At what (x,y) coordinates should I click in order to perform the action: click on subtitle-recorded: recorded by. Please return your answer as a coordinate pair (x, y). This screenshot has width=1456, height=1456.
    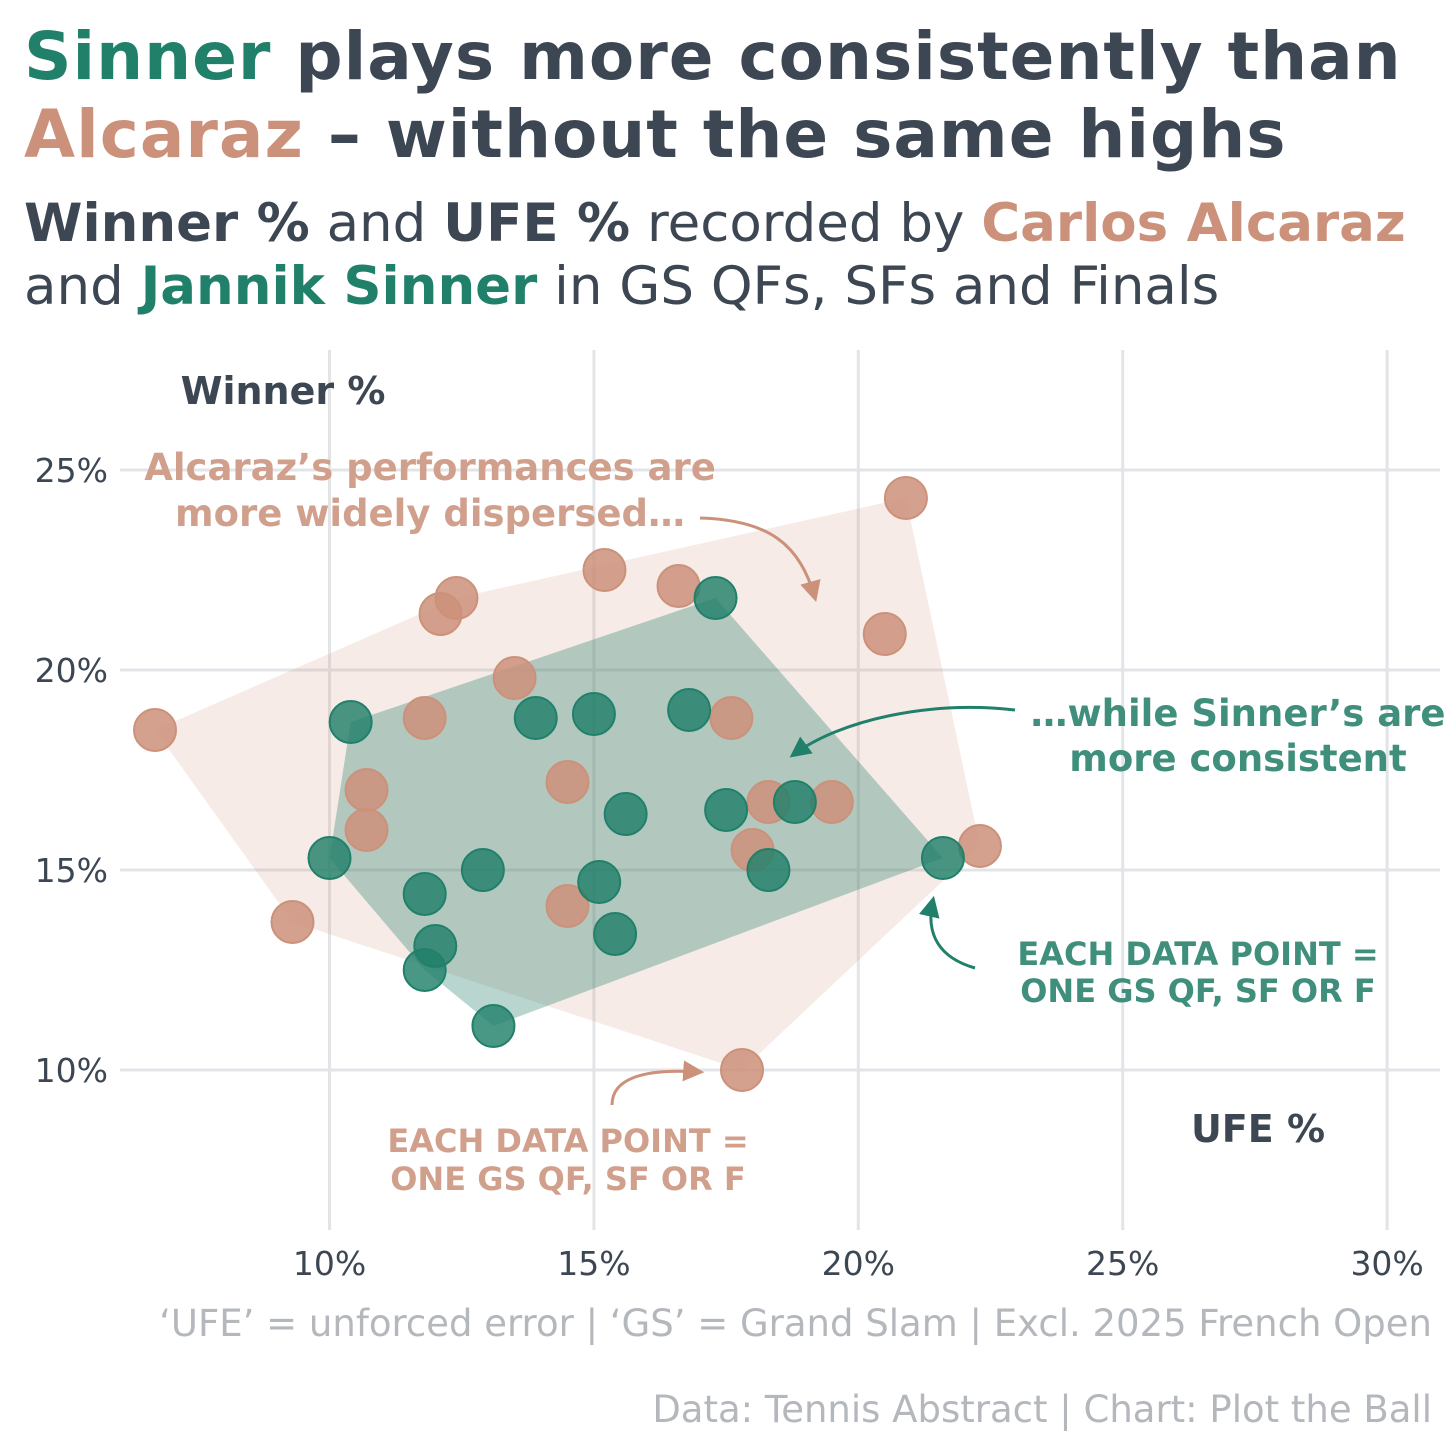
    Looking at the image, I should click on (806, 223).